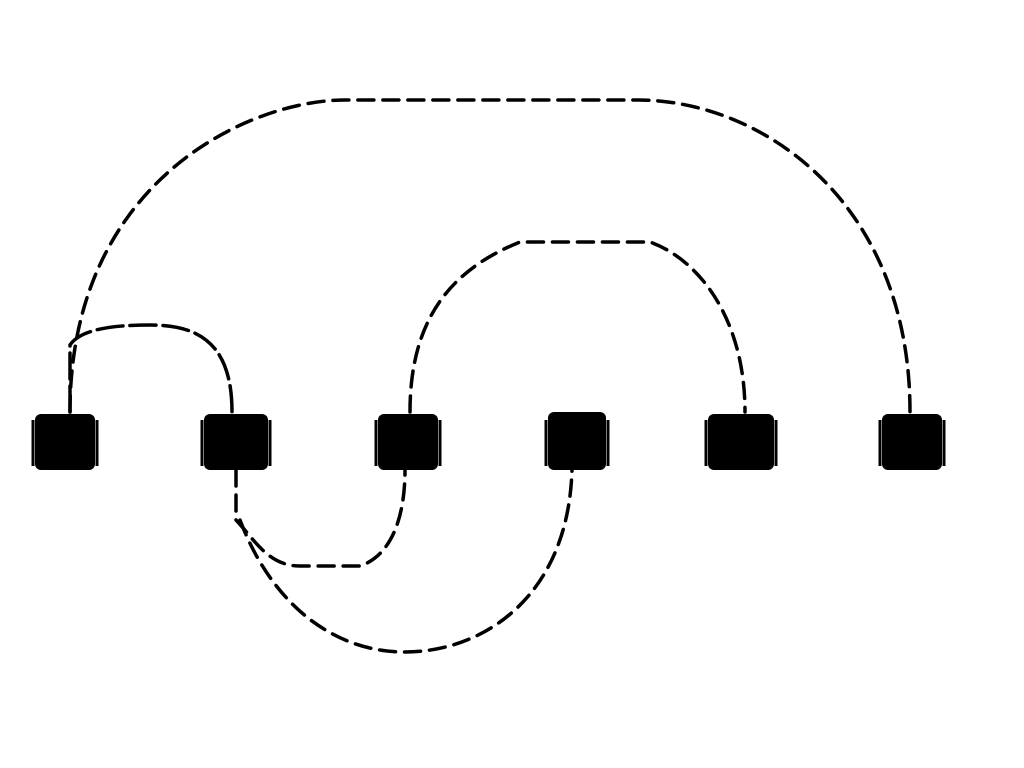 This screenshot has width=1024, height=768. What do you see at coordinates (912, 442) in the screenshot?
I see `node-n6` at bounding box center [912, 442].